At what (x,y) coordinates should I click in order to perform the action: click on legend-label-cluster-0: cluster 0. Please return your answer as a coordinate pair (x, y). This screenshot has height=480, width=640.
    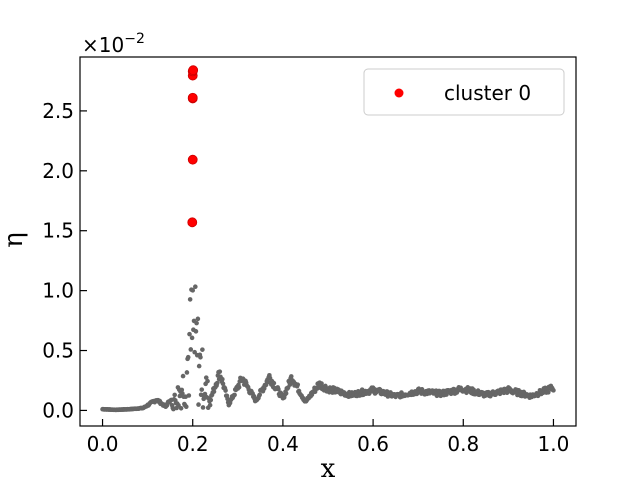
    Looking at the image, I should click on (487, 93).